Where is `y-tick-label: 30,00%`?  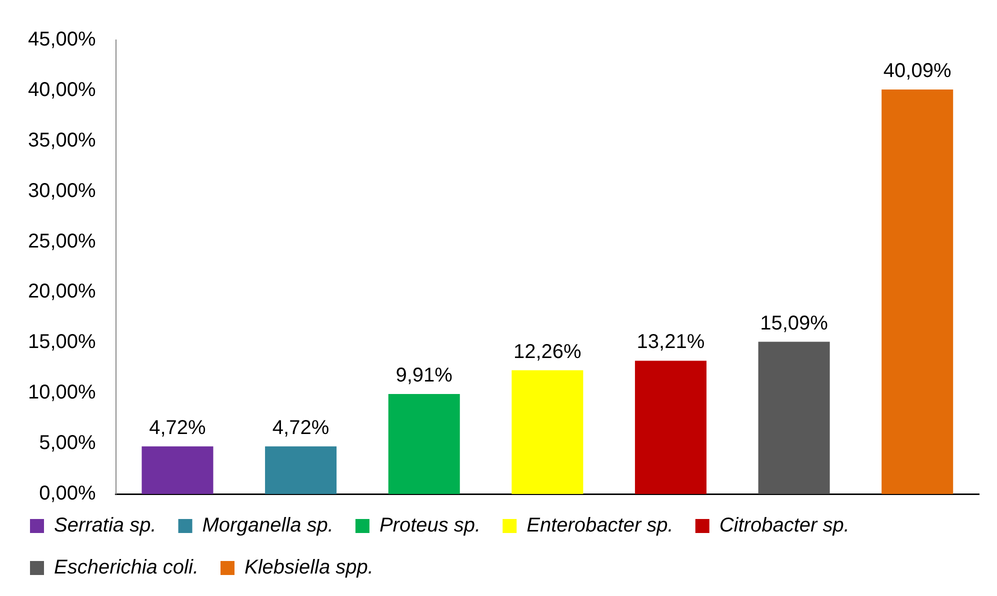 y-tick-label: 30,00% is located at coordinates (62, 191).